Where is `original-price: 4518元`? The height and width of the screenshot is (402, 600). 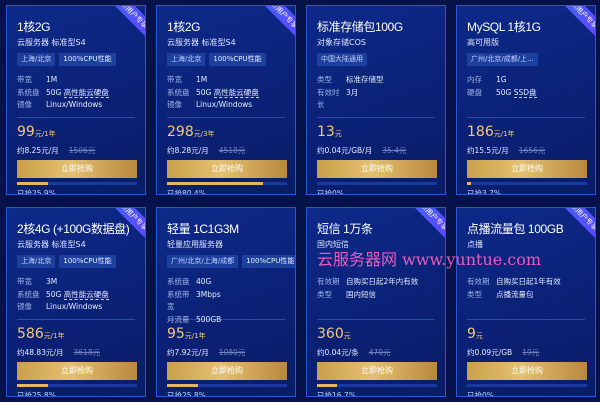
original-price: 4518元 is located at coordinates (232, 150).